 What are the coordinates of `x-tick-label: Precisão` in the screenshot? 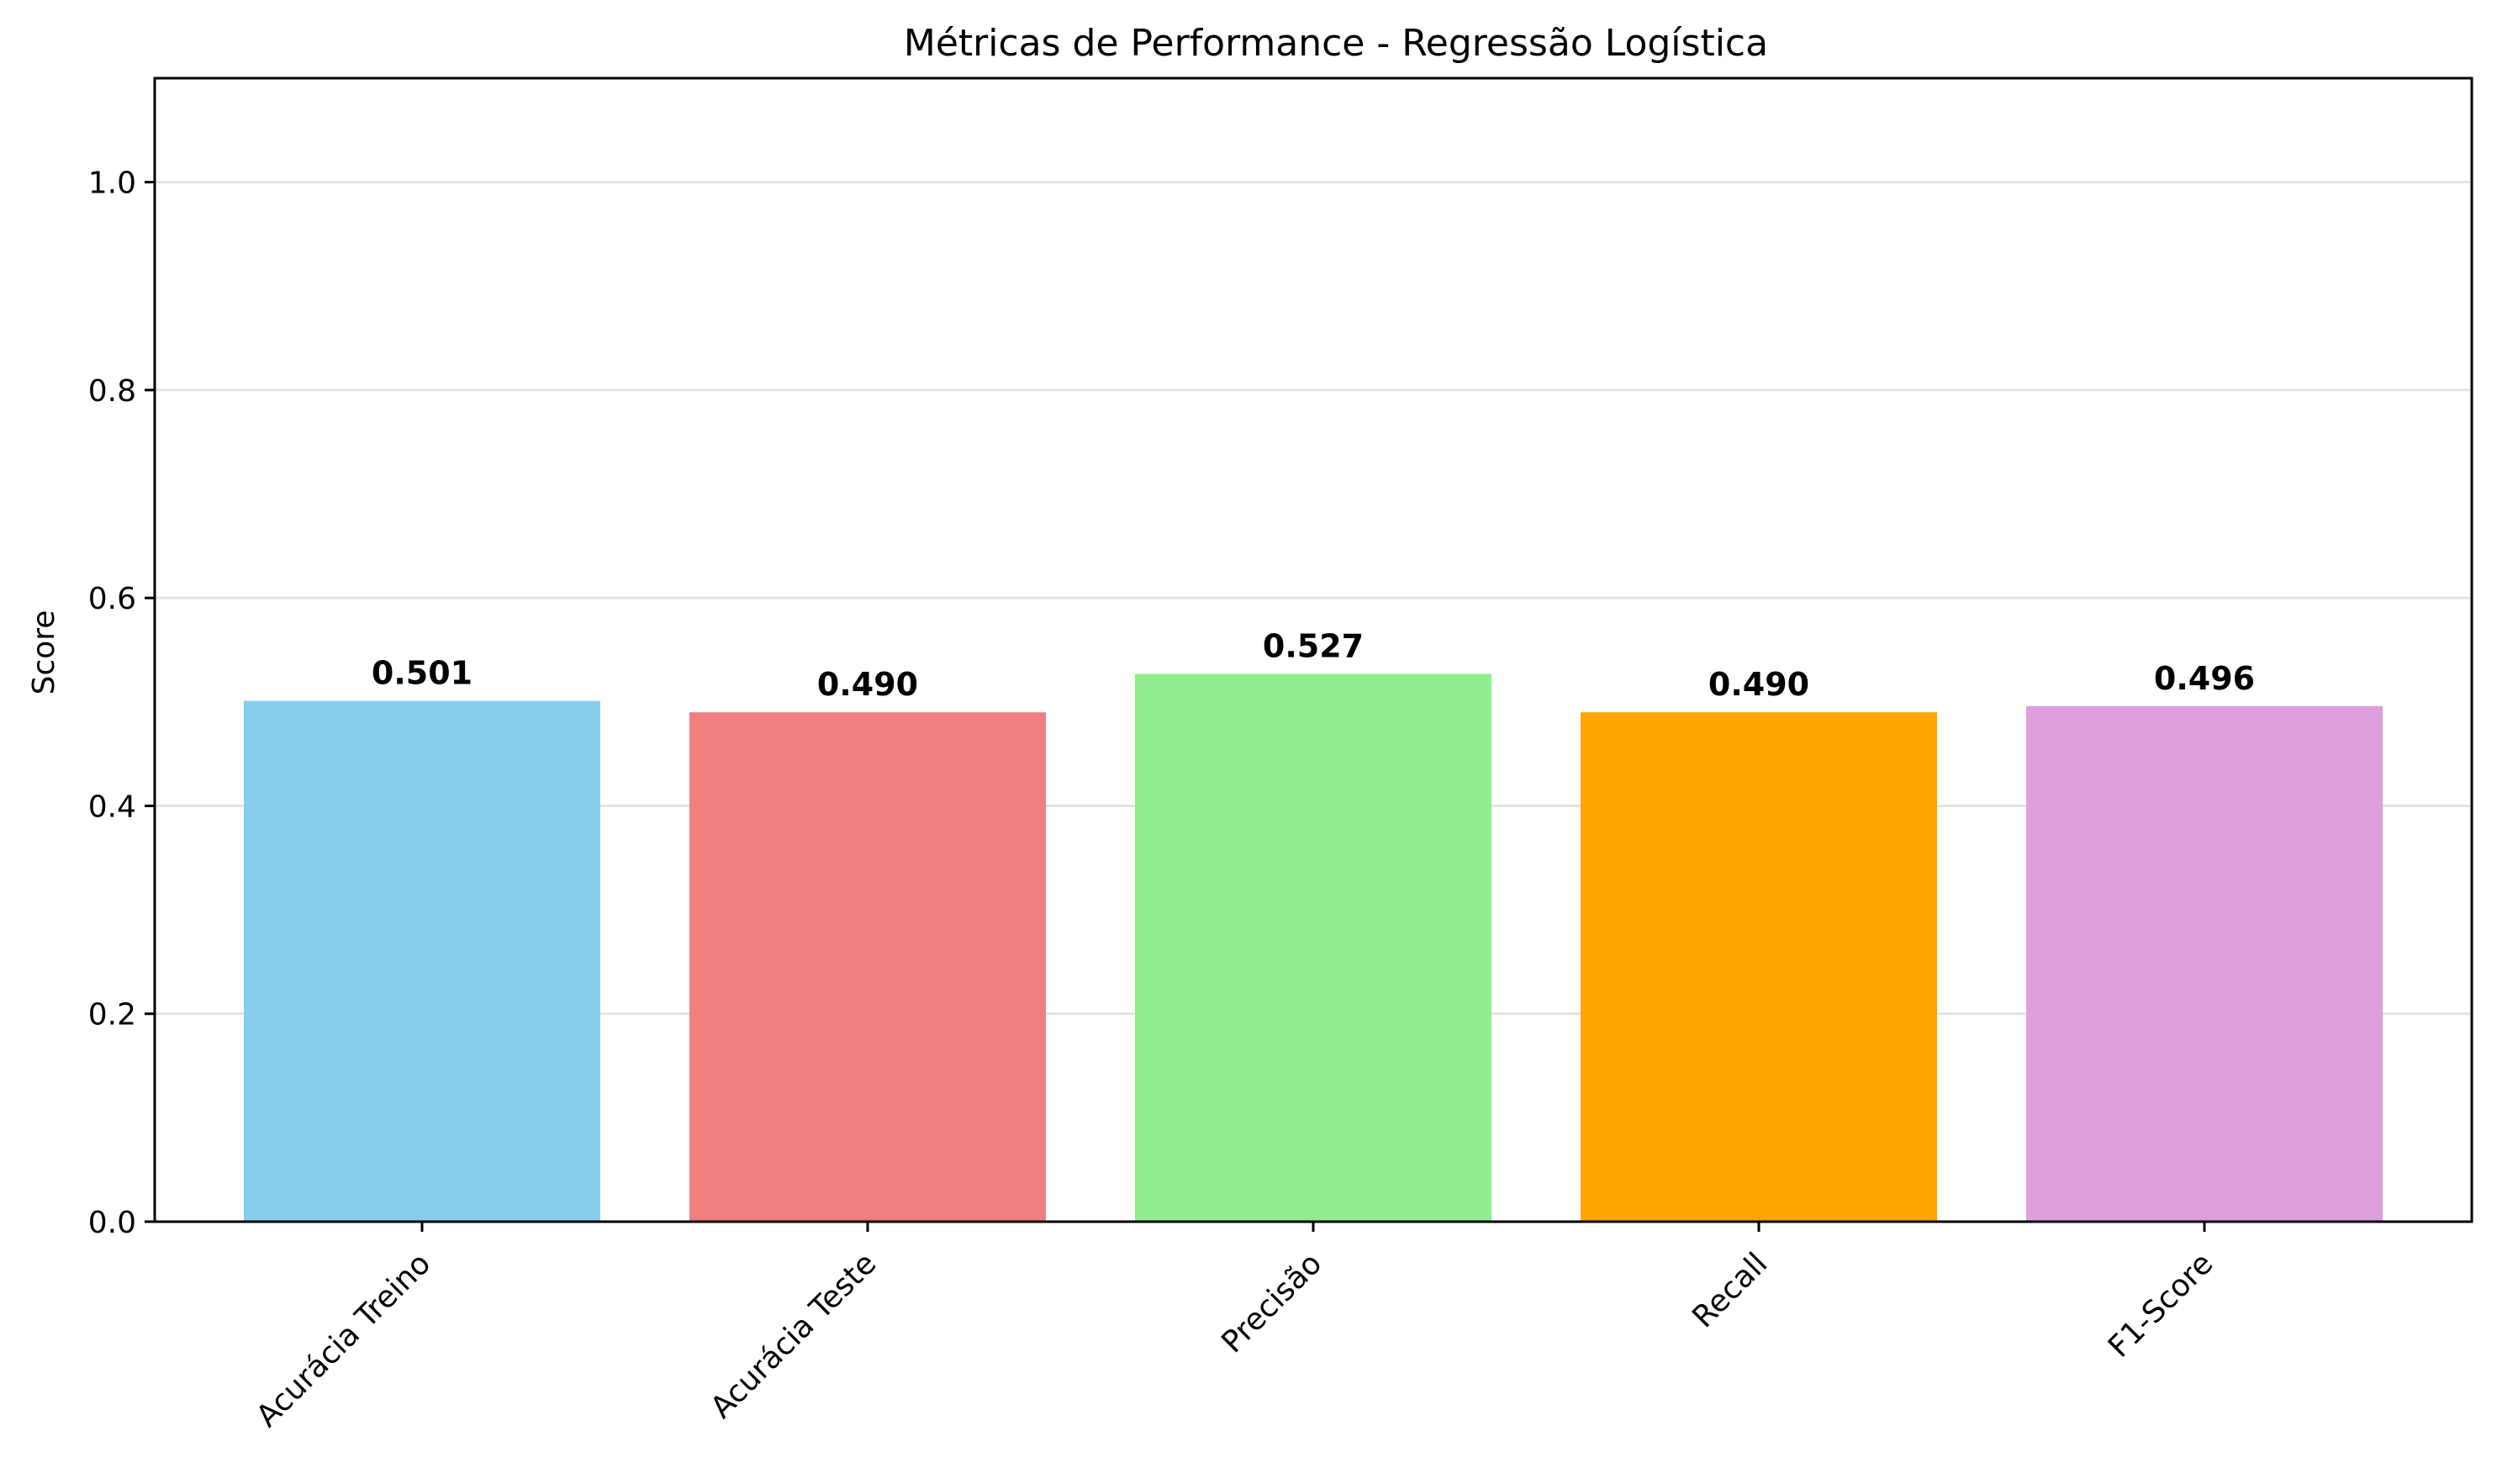 It's located at (1271, 1303).